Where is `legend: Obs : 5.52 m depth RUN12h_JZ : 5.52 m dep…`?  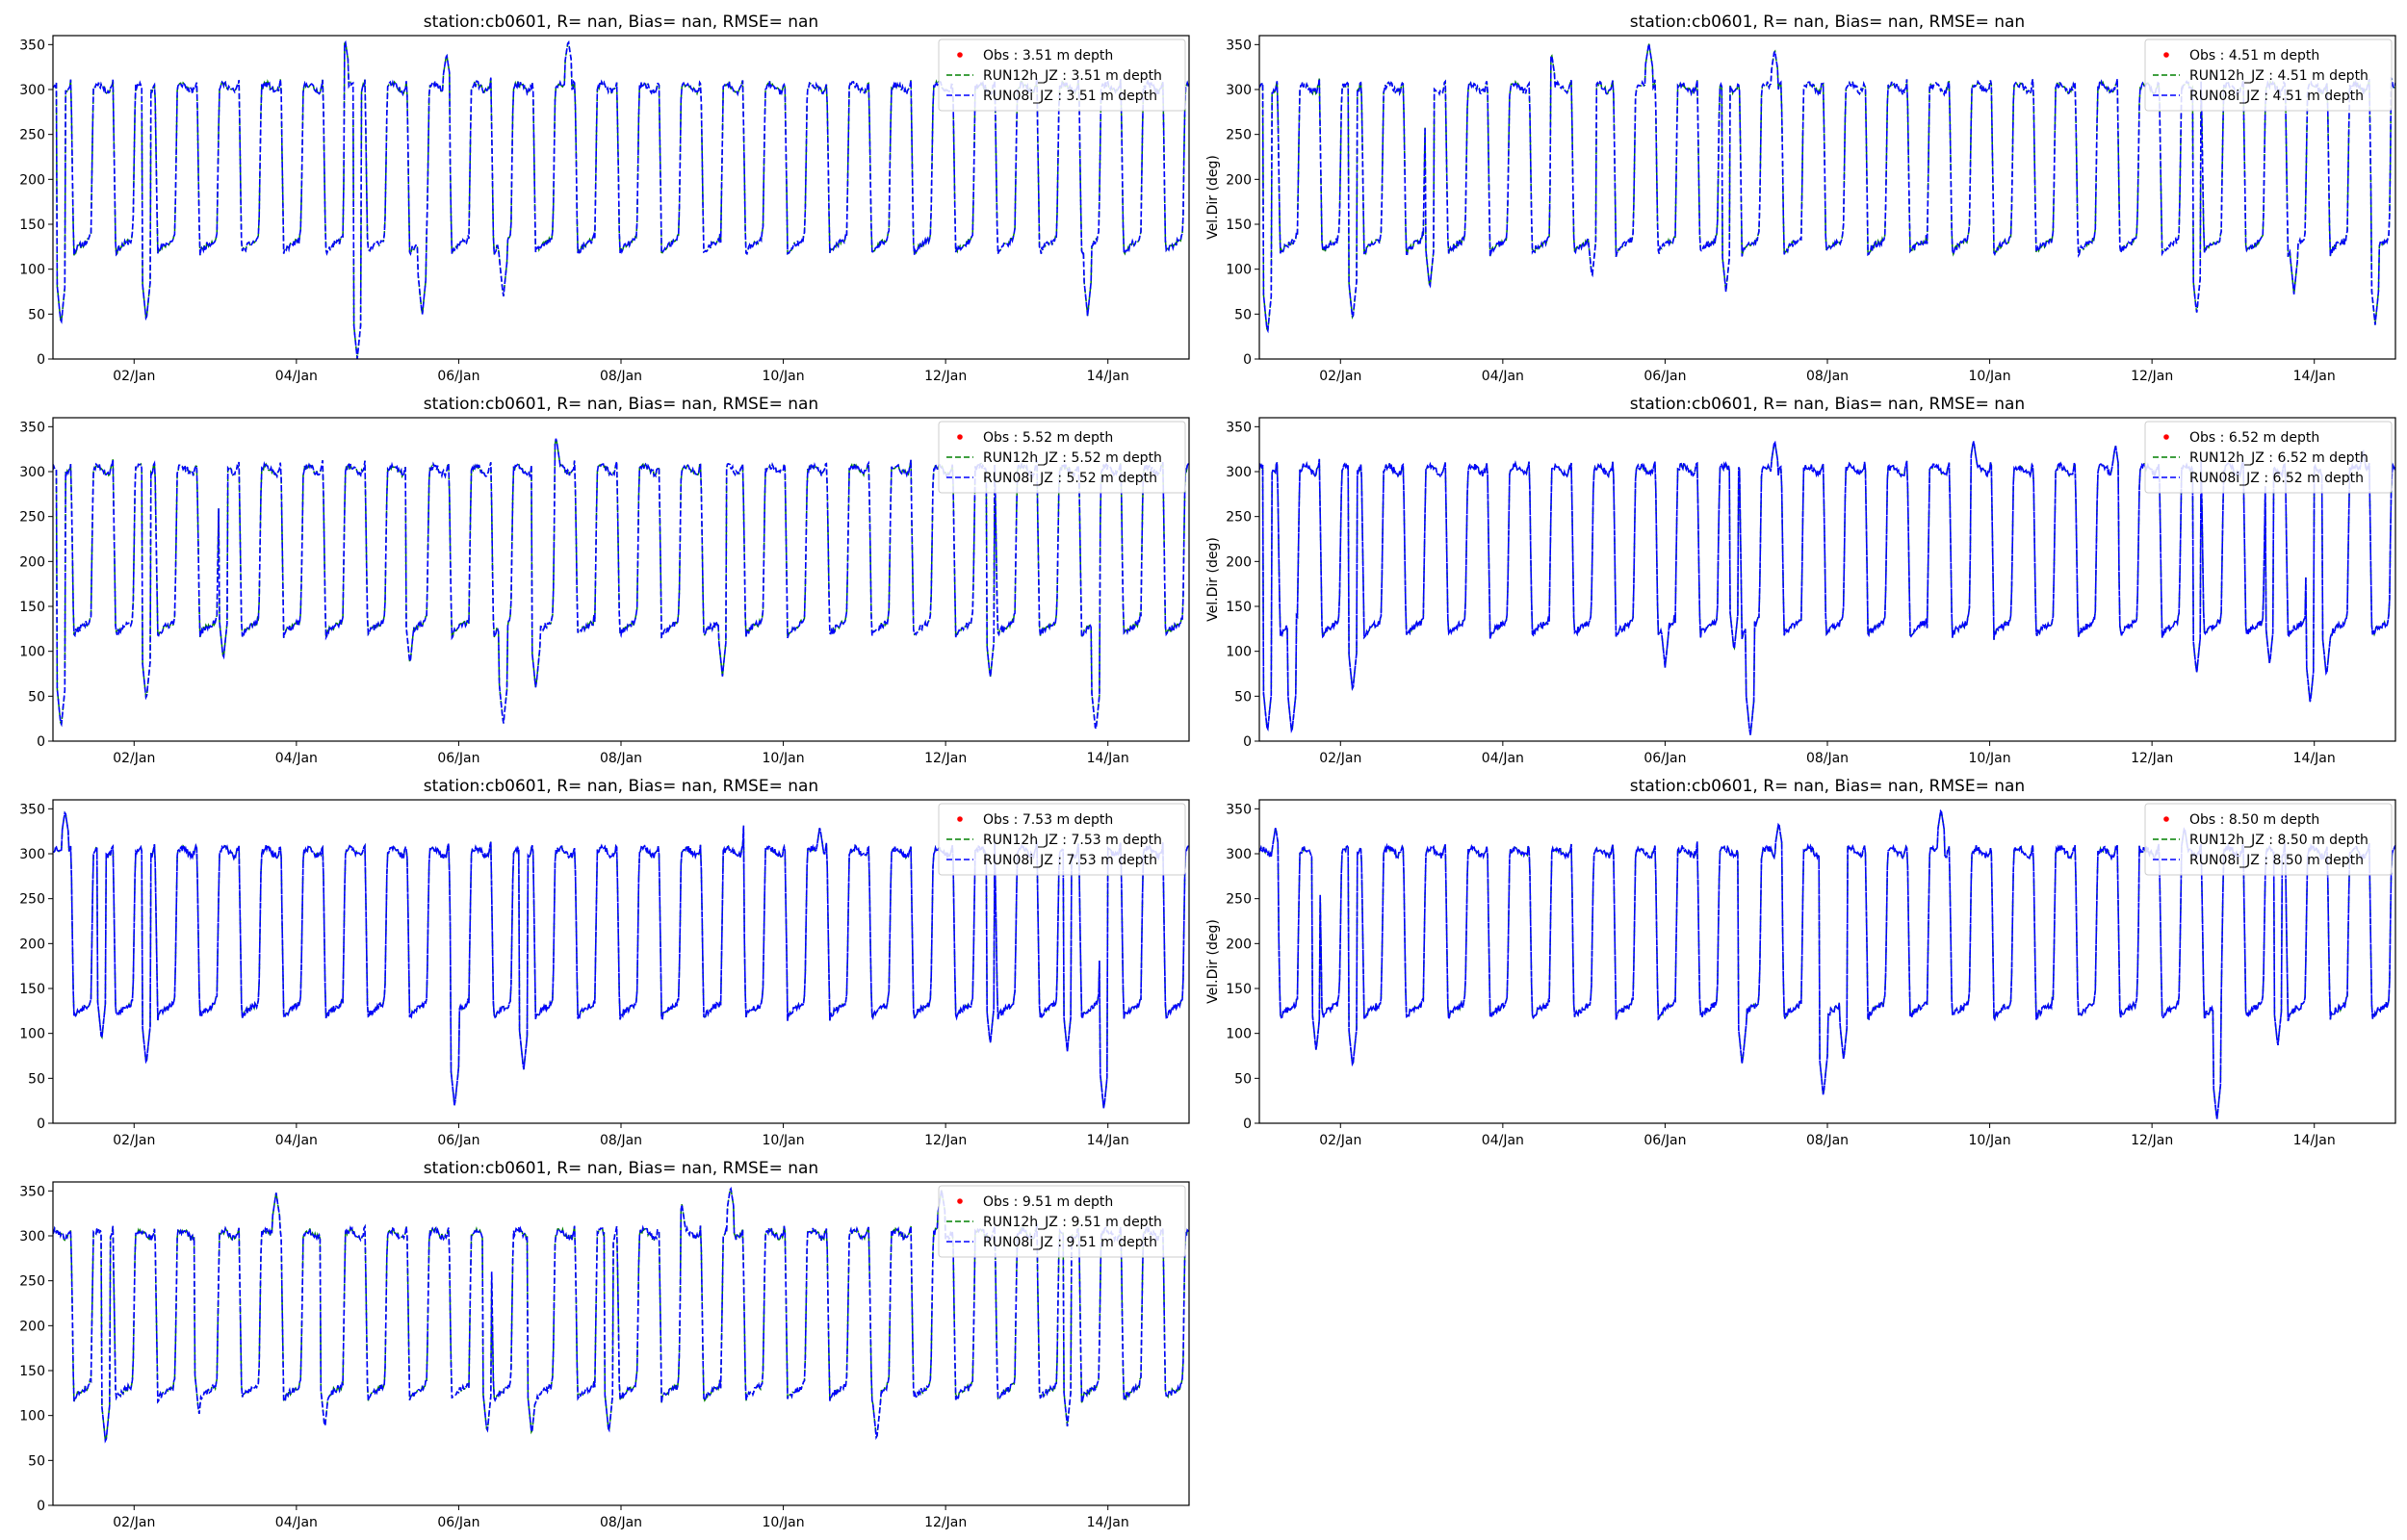
legend: Obs : 5.52 m depth RUN12h_JZ : 5.52 m dep… is located at coordinates (1062, 457).